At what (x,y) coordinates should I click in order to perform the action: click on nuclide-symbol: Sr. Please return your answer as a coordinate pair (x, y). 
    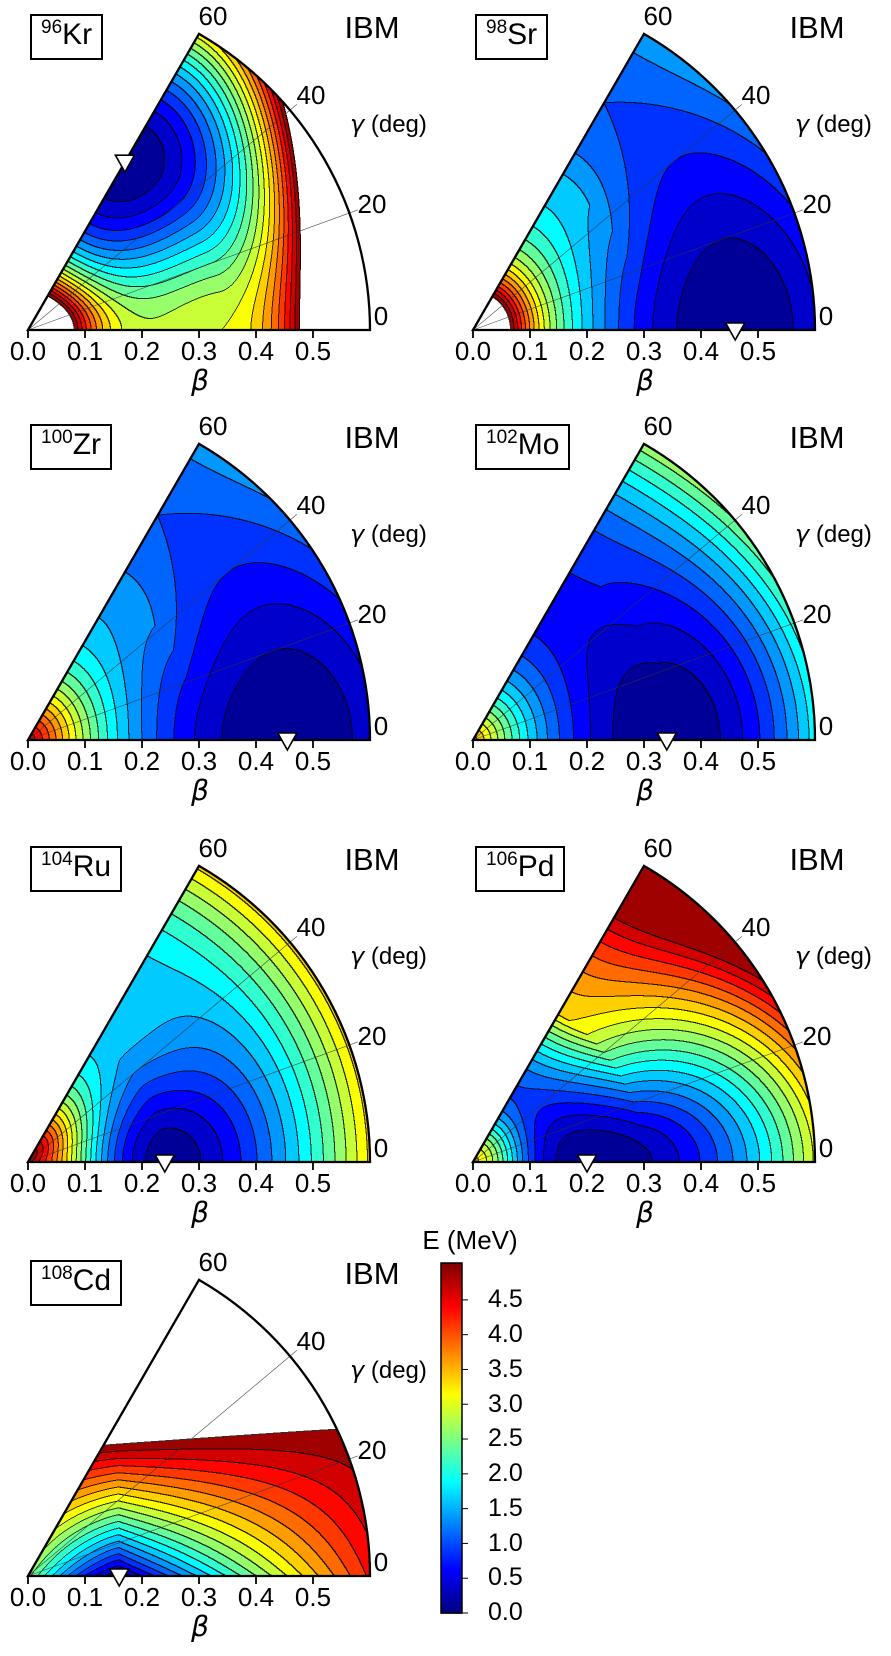
    Looking at the image, I should click on (522, 34).